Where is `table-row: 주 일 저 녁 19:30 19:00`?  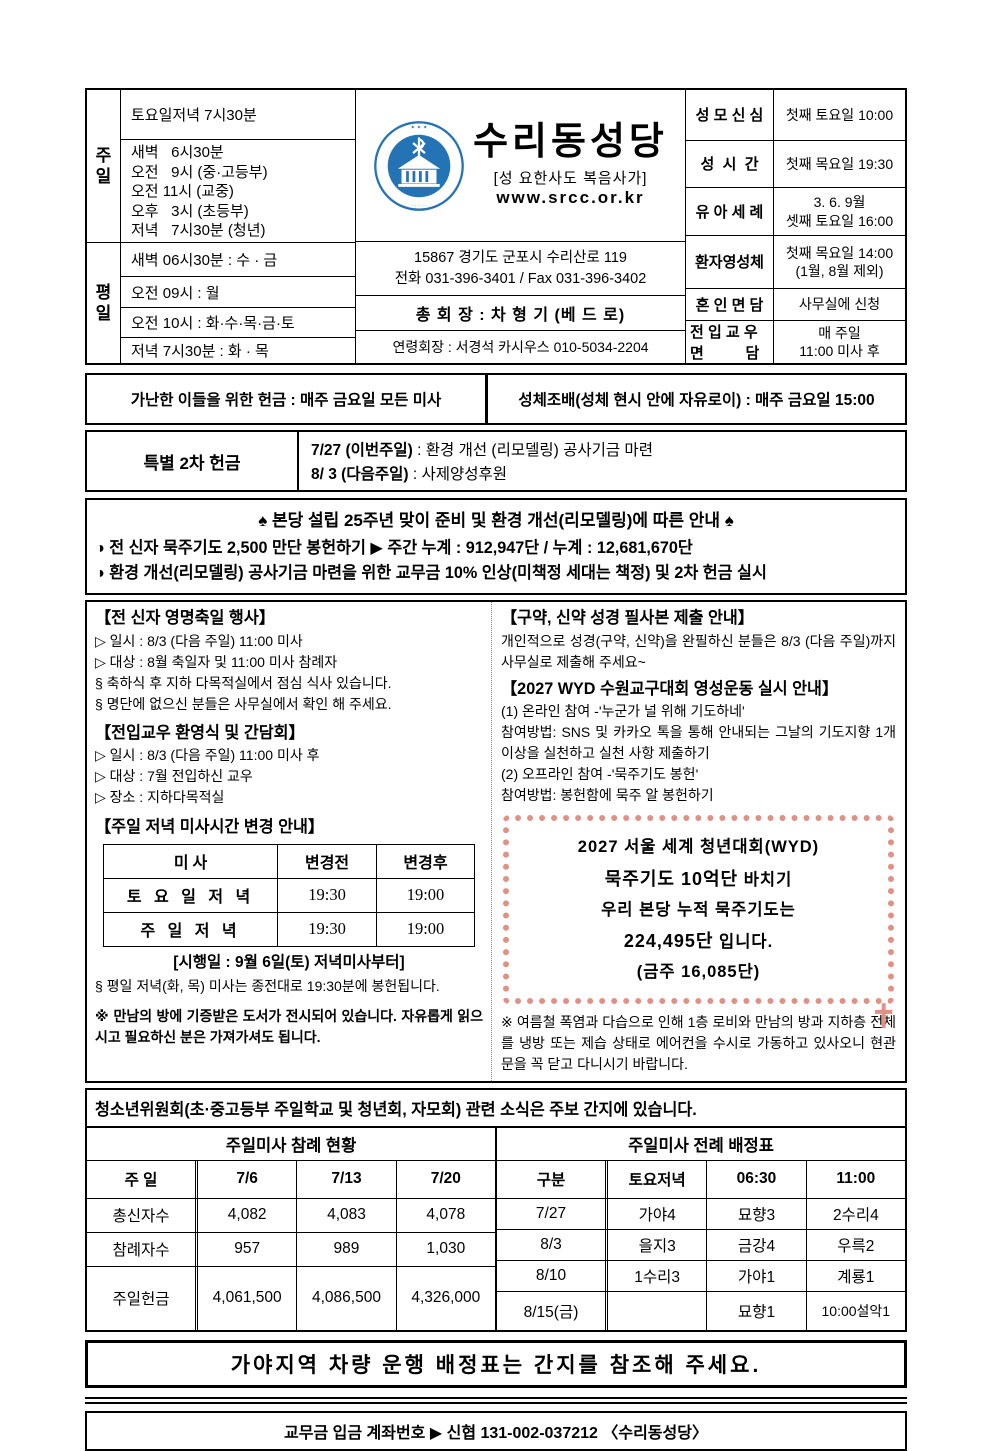 table-row: 주 일 저 녁 19:30 19:00 is located at coordinates (289, 929).